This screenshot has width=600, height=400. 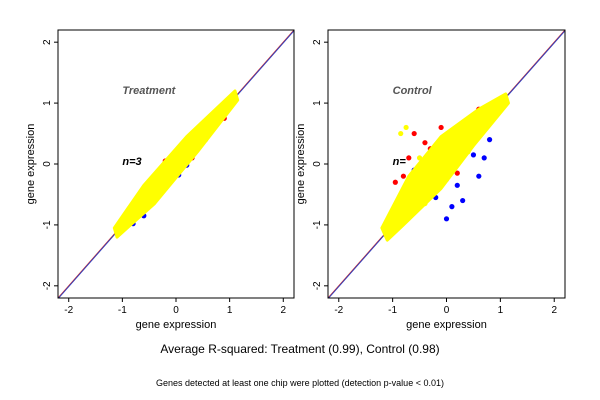 What do you see at coordinates (149, 91) in the screenshot?
I see `panel-title: Treatment` at bounding box center [149, 91].